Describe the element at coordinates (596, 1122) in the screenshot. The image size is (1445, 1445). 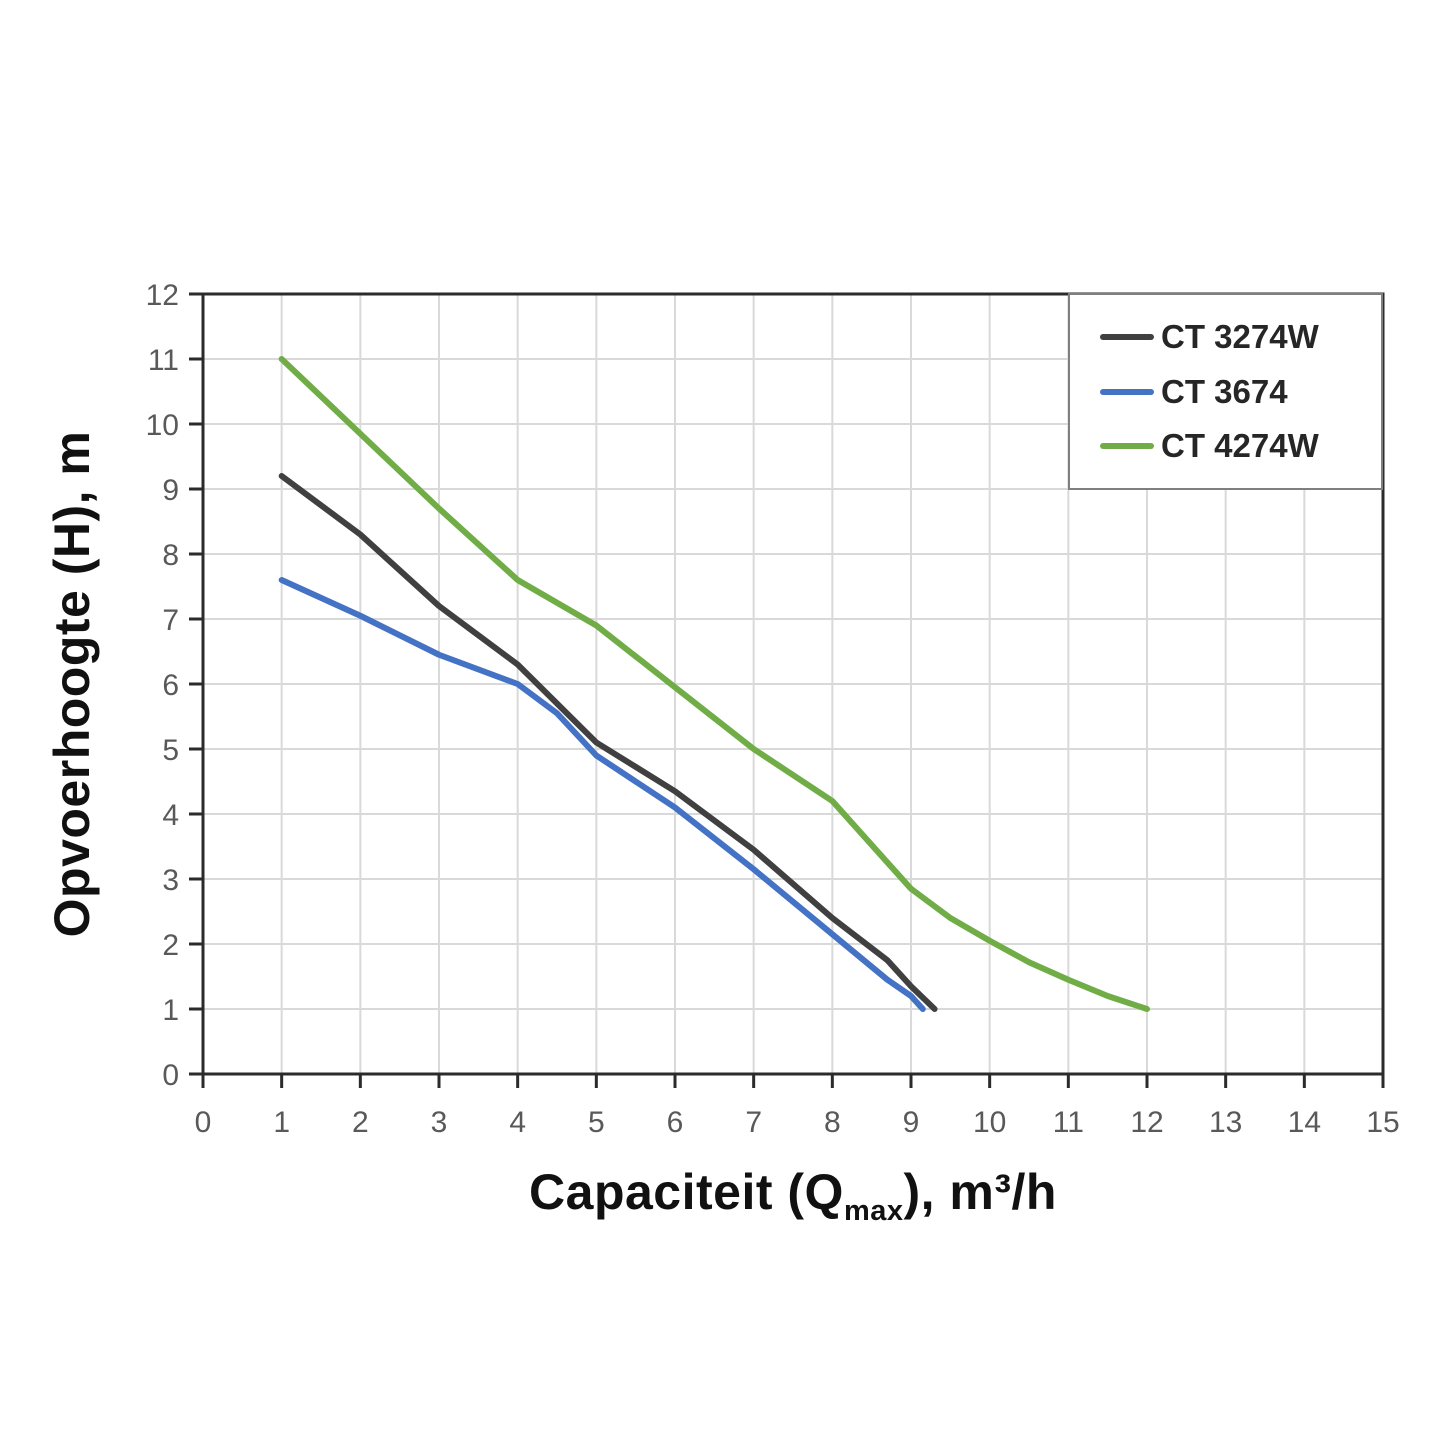
I see `x-tick-label: 5` at that location.